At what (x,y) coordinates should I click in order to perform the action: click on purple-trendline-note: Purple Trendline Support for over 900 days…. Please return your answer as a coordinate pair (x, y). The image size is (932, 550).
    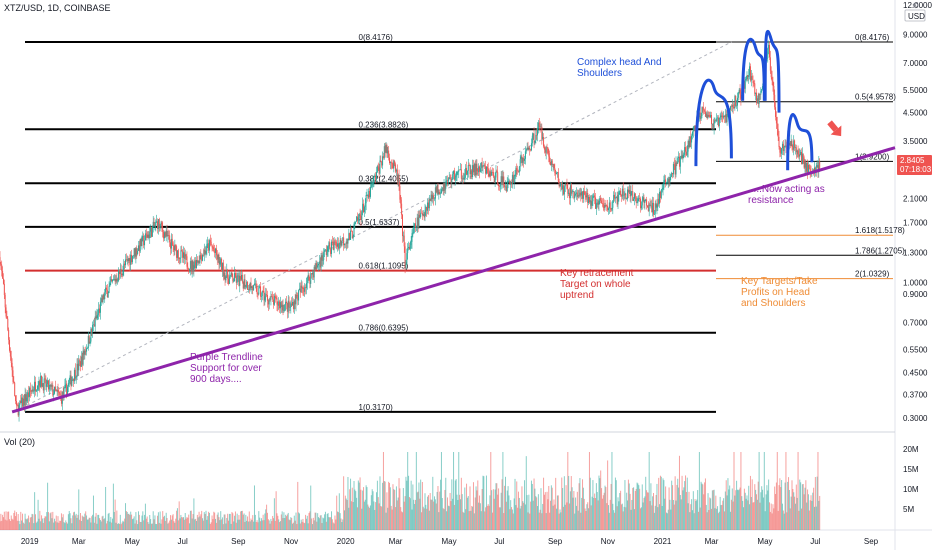
    Looking at the image, I should click on (226, 368).